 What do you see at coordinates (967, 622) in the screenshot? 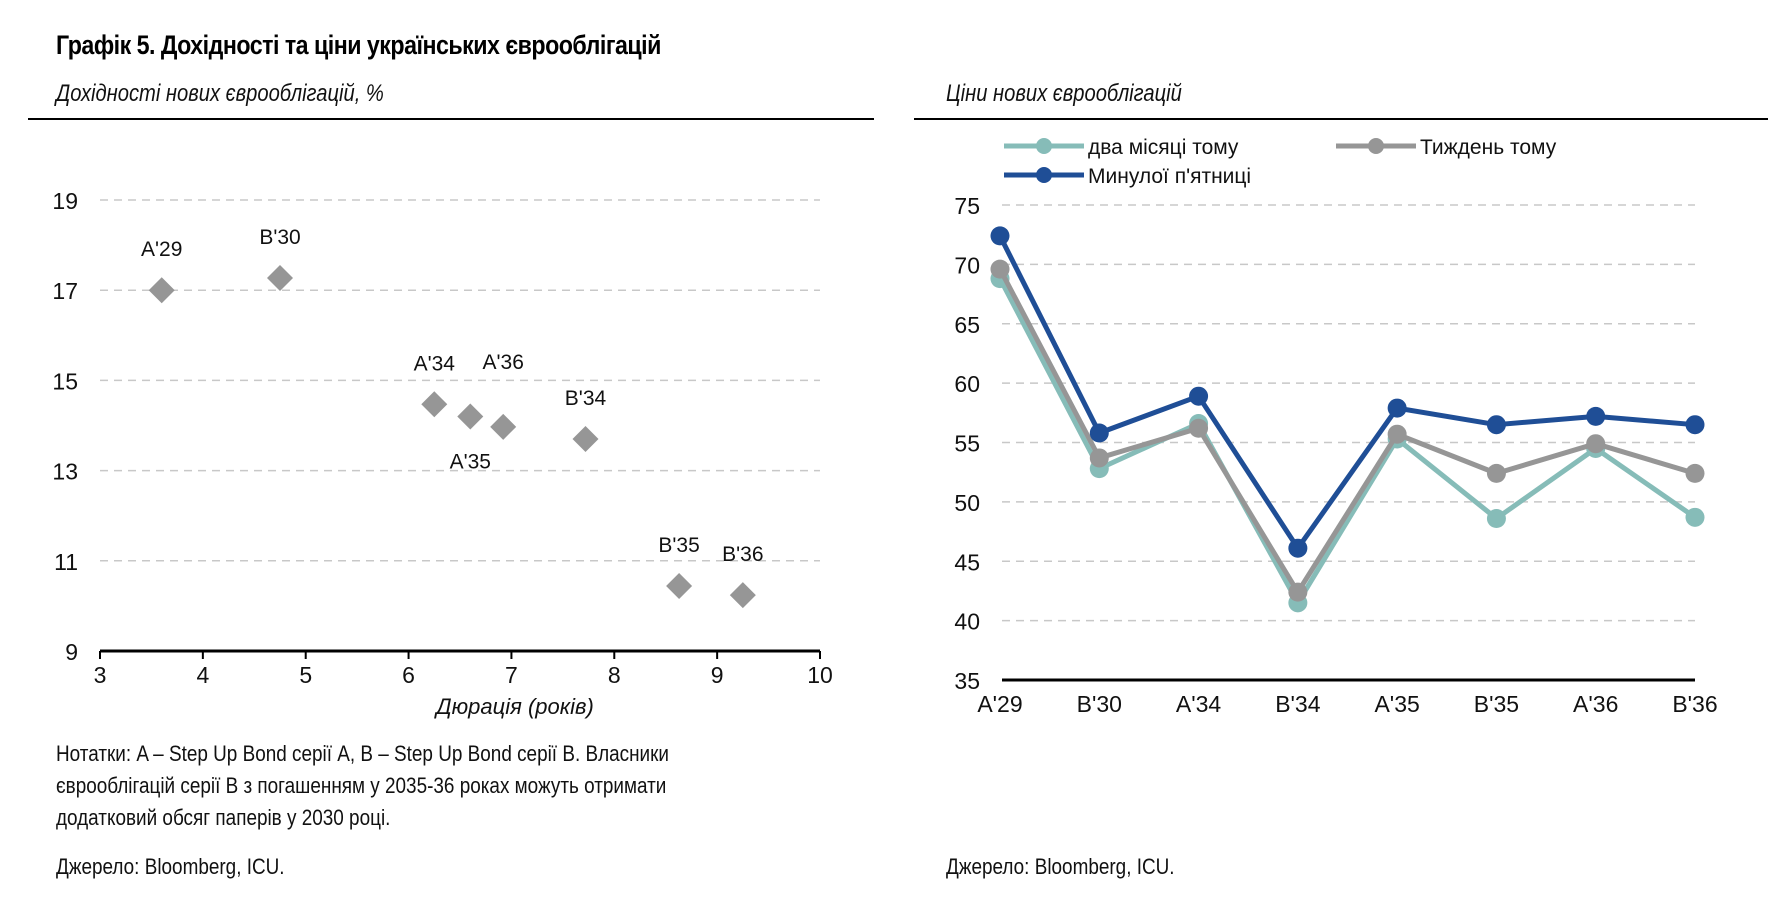
I see `y-tick-label: 40` at bounding box center [967, 622].